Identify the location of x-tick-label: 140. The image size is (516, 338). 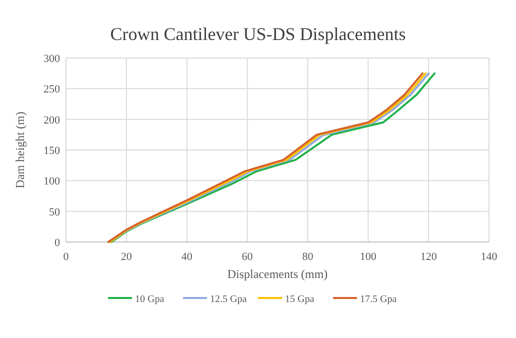
(489, 257).